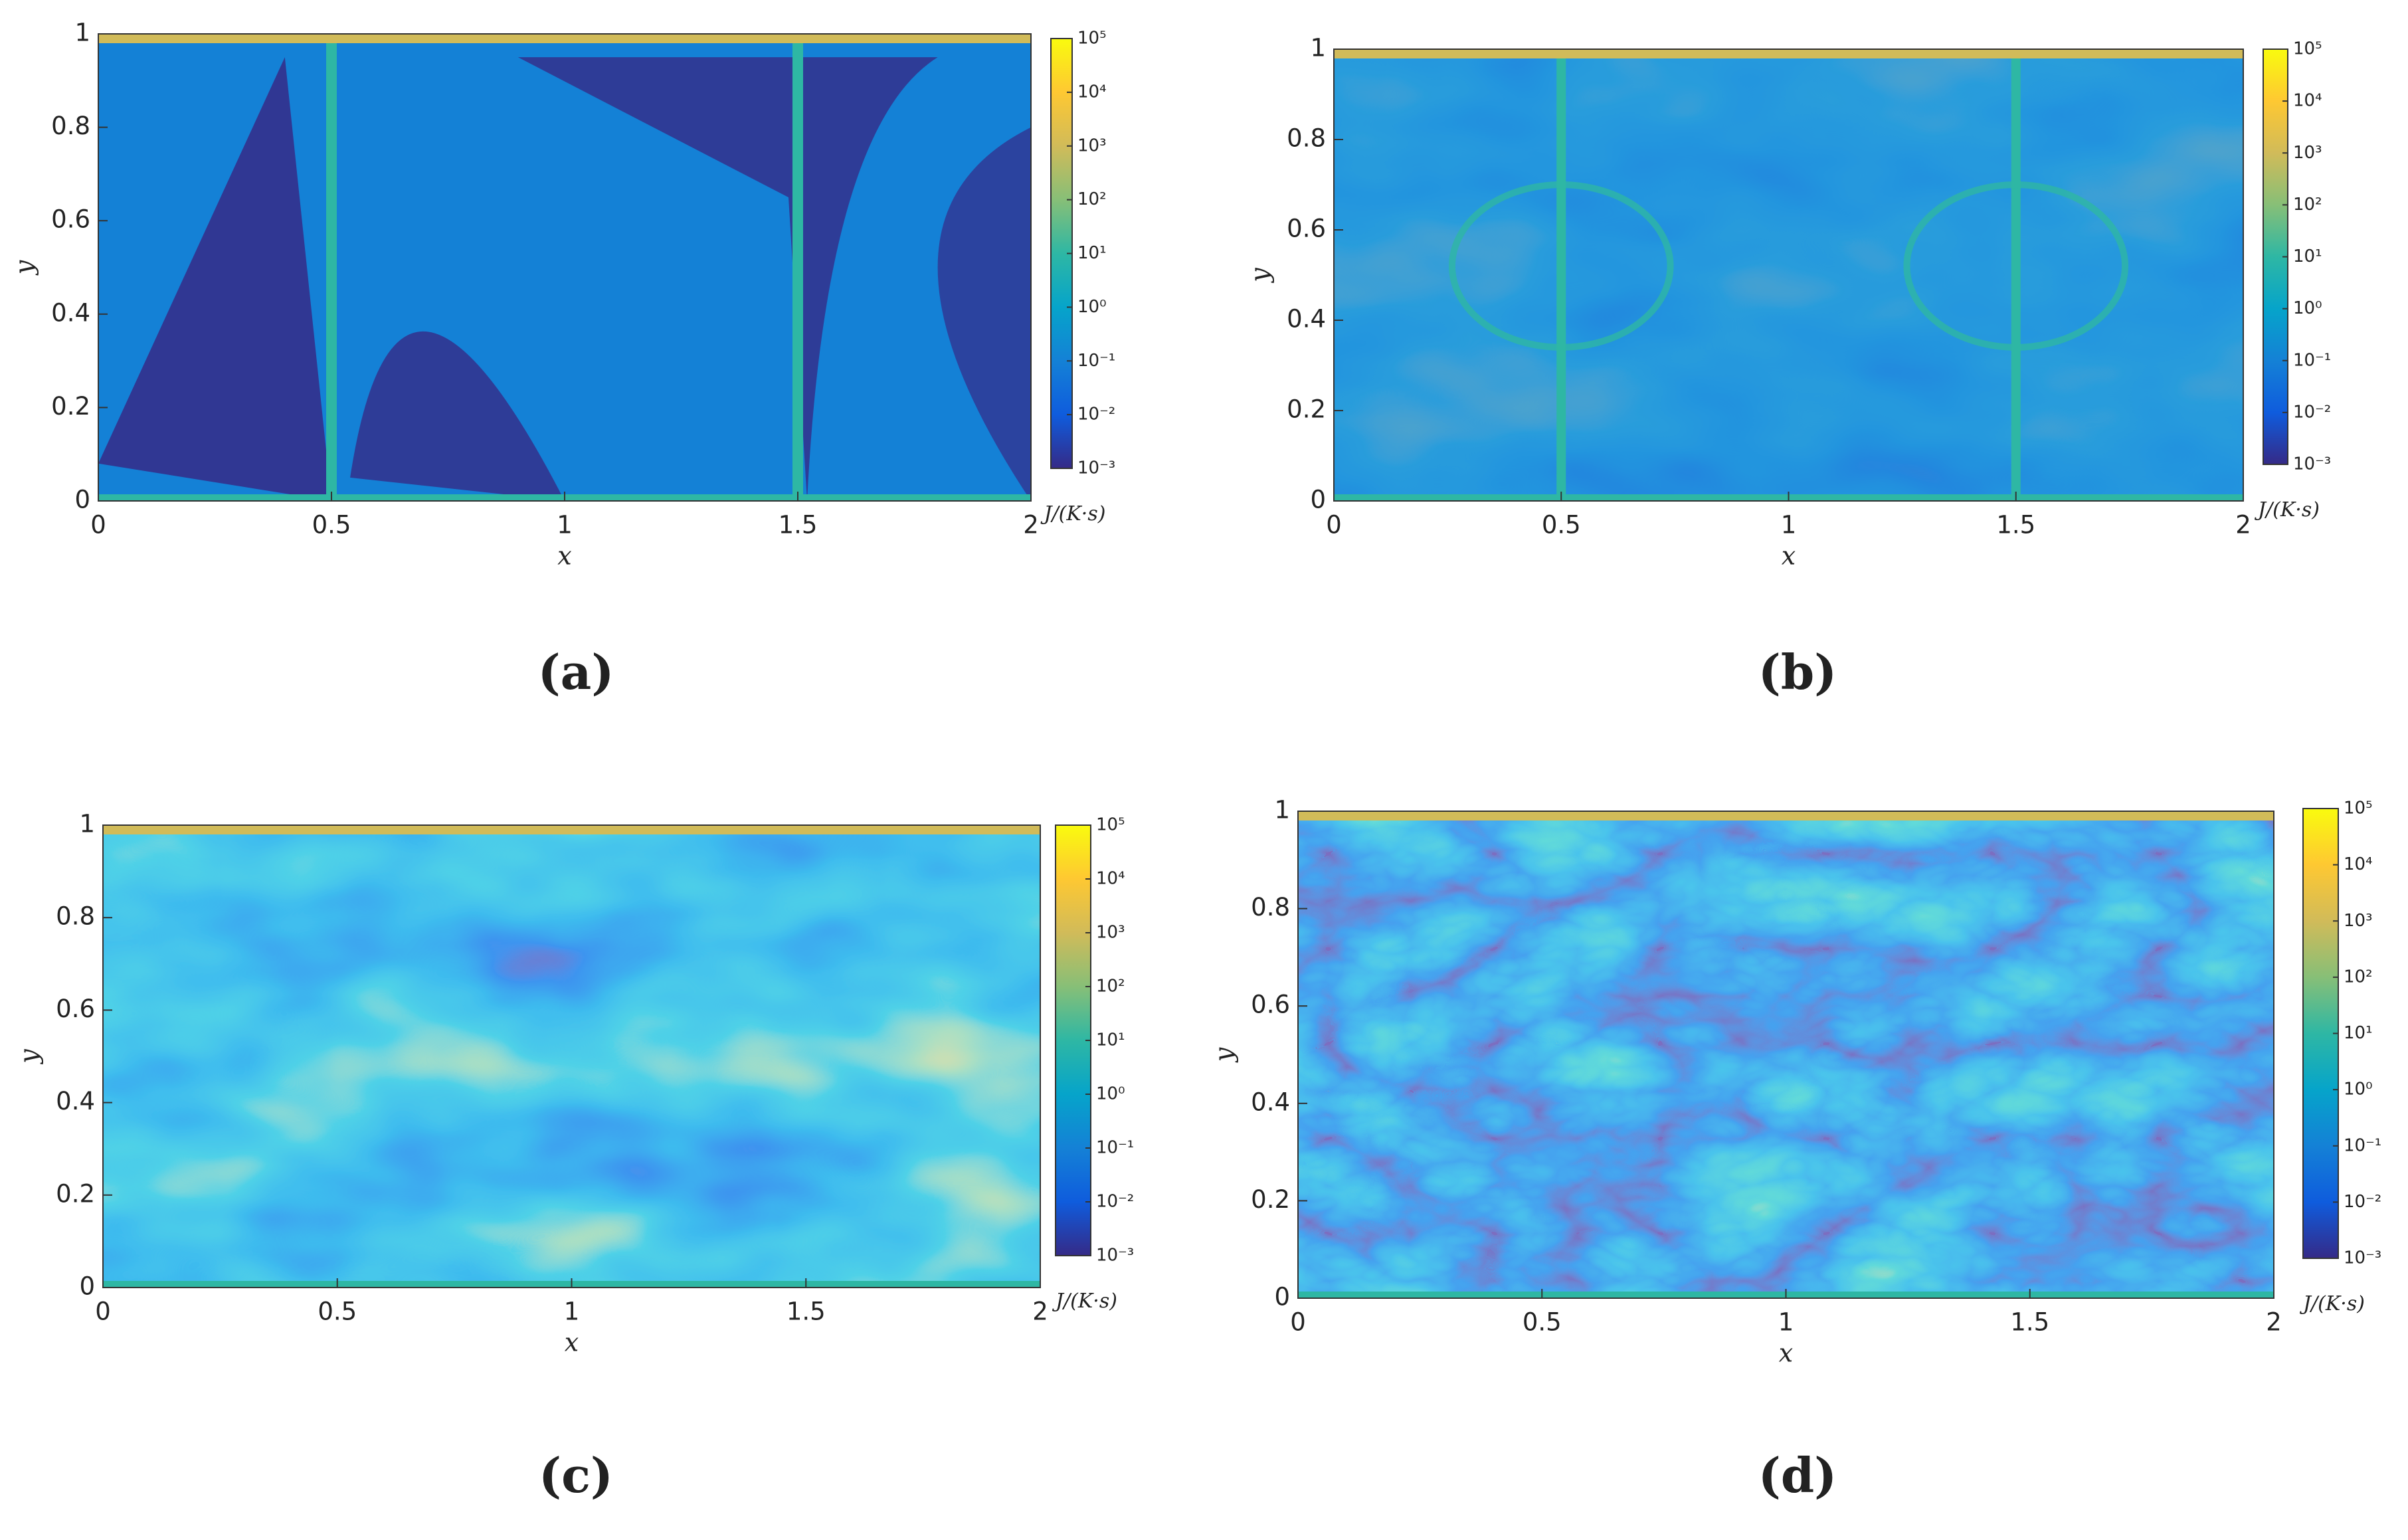 This screenshot has height=1540, width=2408. What do you see at coordinates (1797, 1475) in the screenshot?
I see `panel-label: (d)` at bounding box center [1797, 1475].